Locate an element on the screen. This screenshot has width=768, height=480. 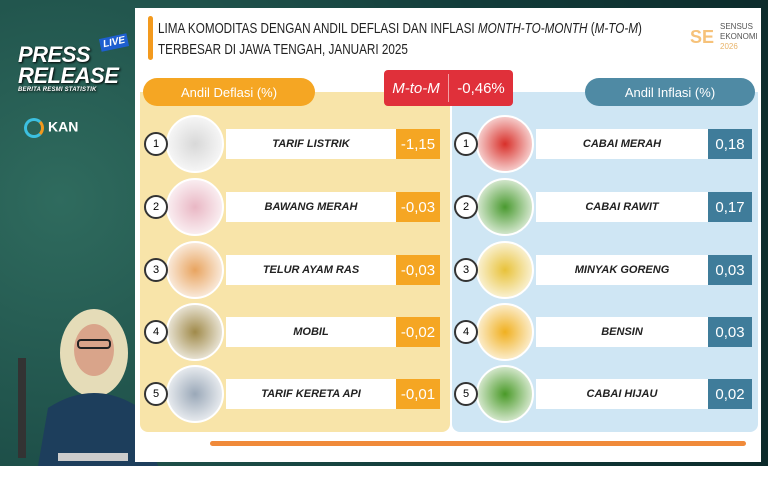
item-value: -1,15 is located at coordinates (418, 144).